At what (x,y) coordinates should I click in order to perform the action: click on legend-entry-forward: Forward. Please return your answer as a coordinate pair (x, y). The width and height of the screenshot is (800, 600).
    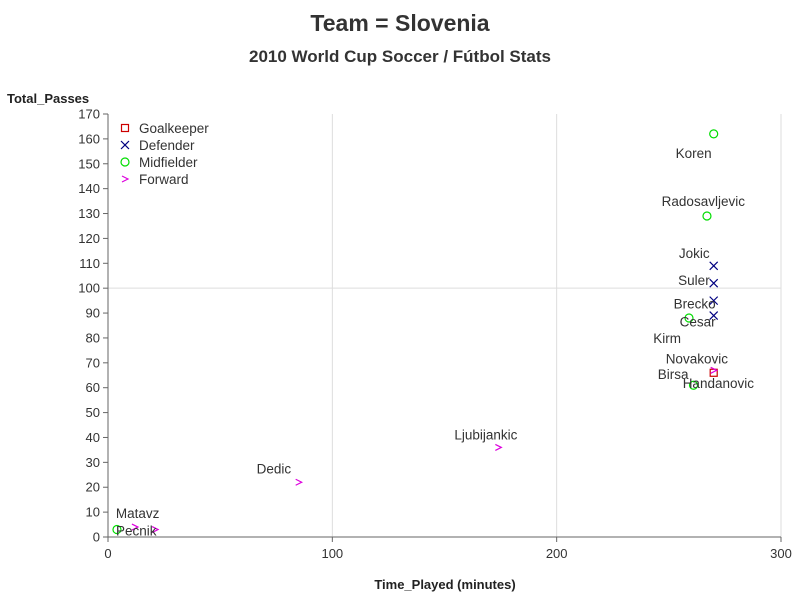
    Looking at the image, I should click on (164, 179).